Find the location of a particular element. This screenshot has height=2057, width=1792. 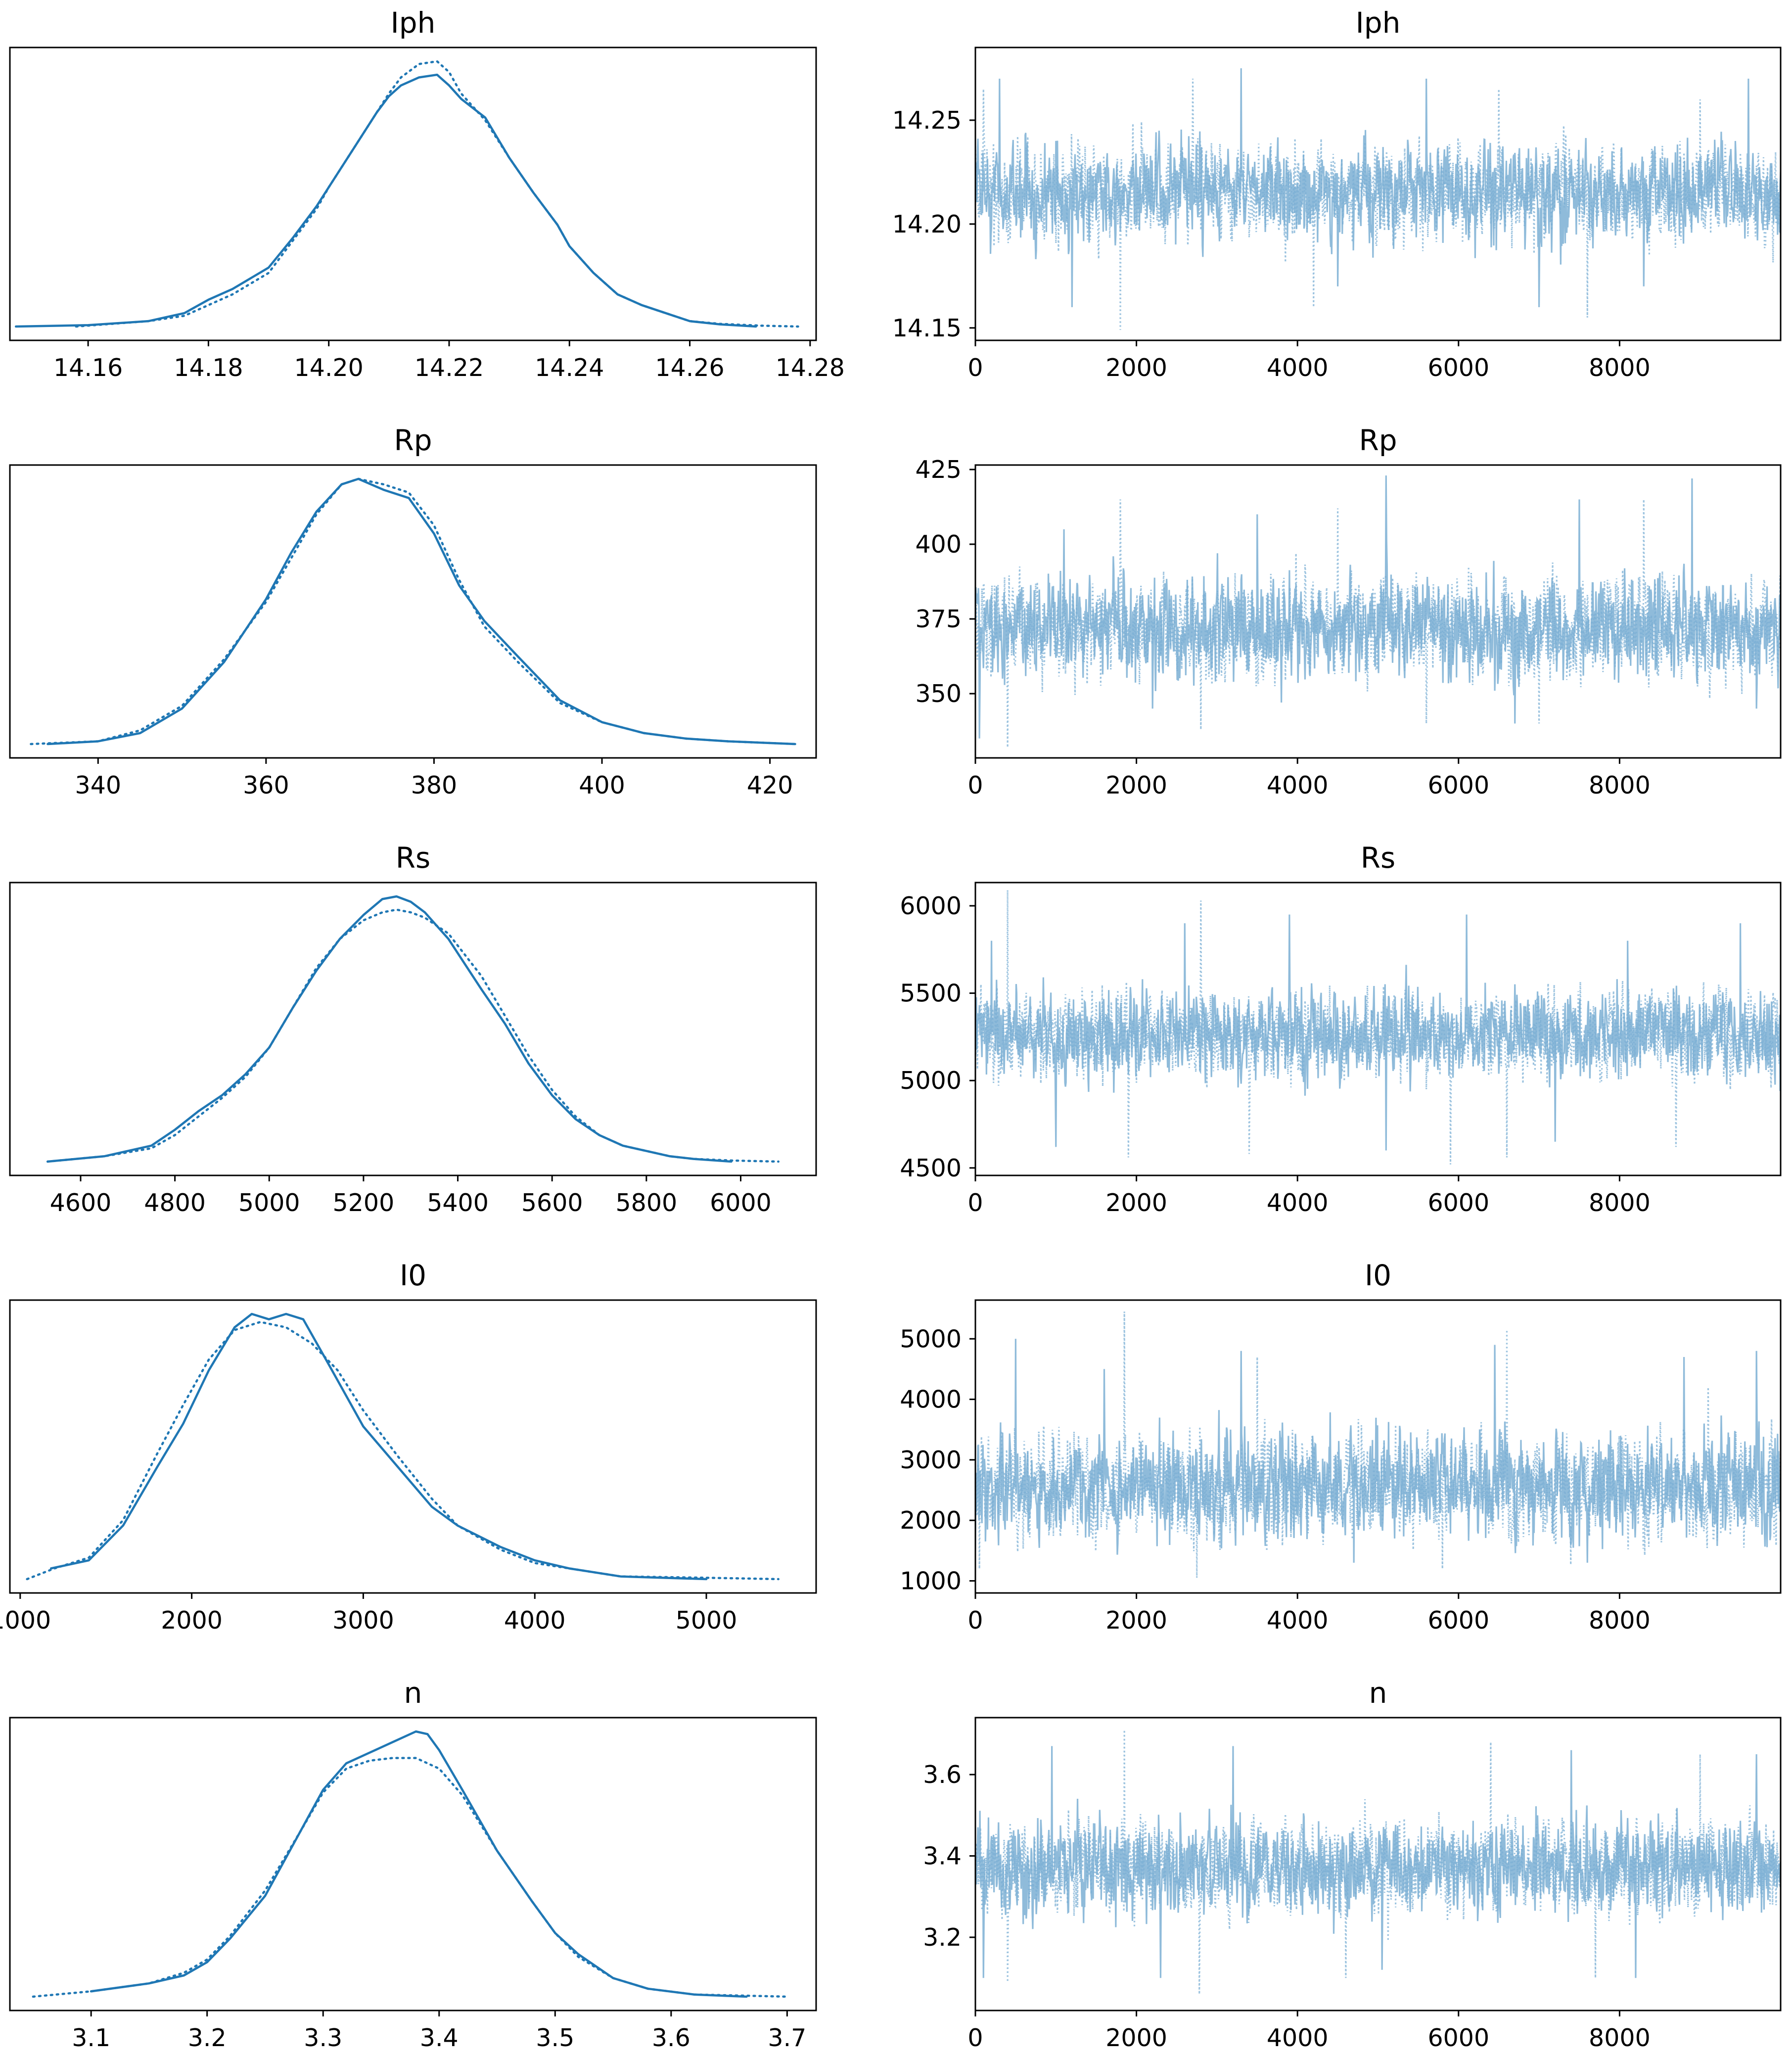

rs-trace-ytick-label: 6000 is located at coordinates (931, 906).